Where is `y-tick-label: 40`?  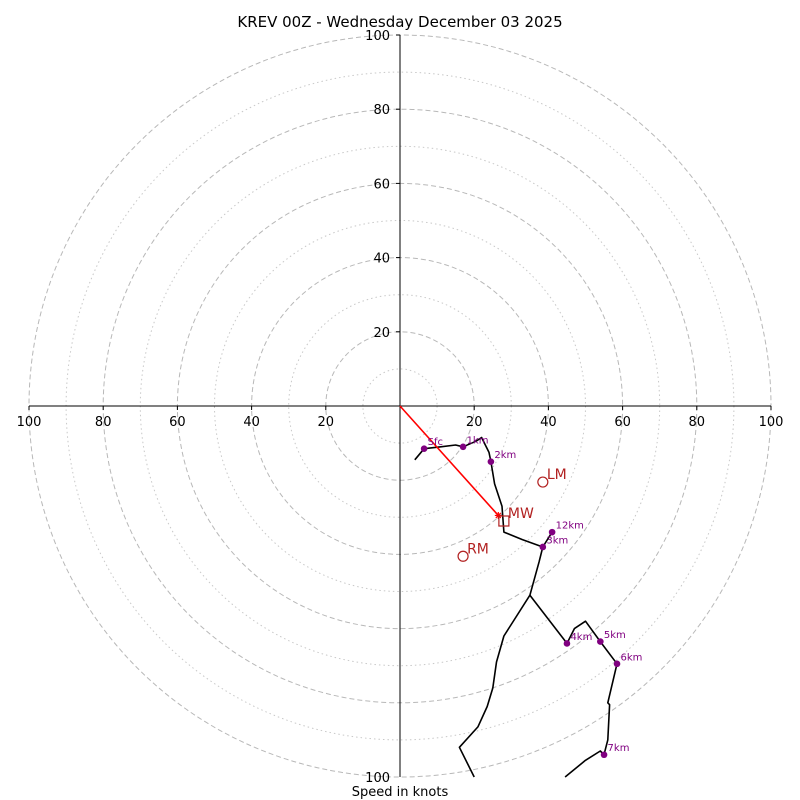
y-tick-label: 40 is located at coordinates (381, 259).